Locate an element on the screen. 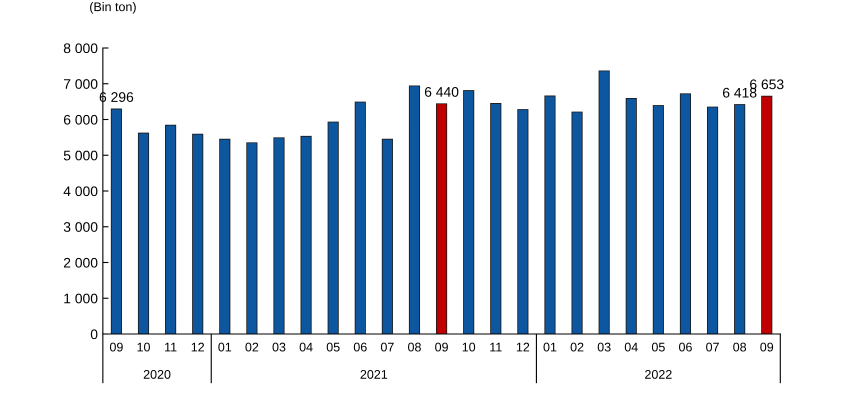 The height and width of the screenshot is (400, 850). y-tick-label: 2 000 is located at coordinates (81, 263).